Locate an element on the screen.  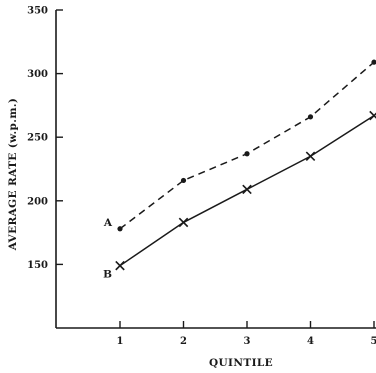
y-axis-title: AVERAGE RATE (w.p.m.) is located at coordinates (13, 175).